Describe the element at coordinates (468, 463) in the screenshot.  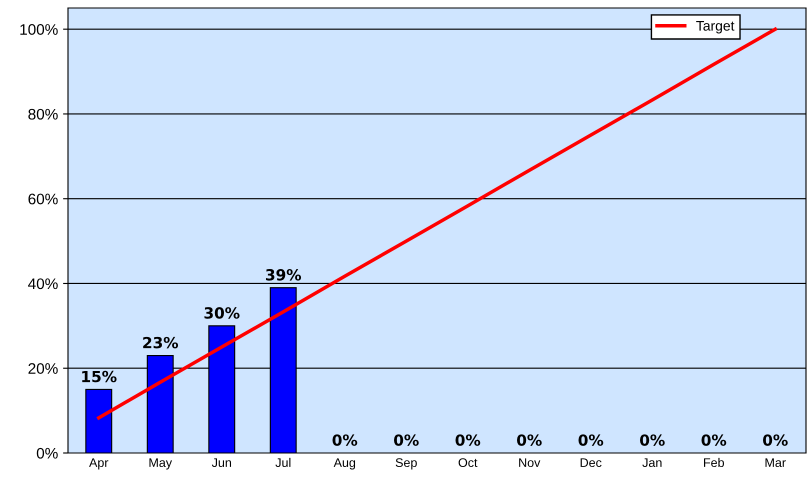
I see `x-tick-label: Oct` at that location.